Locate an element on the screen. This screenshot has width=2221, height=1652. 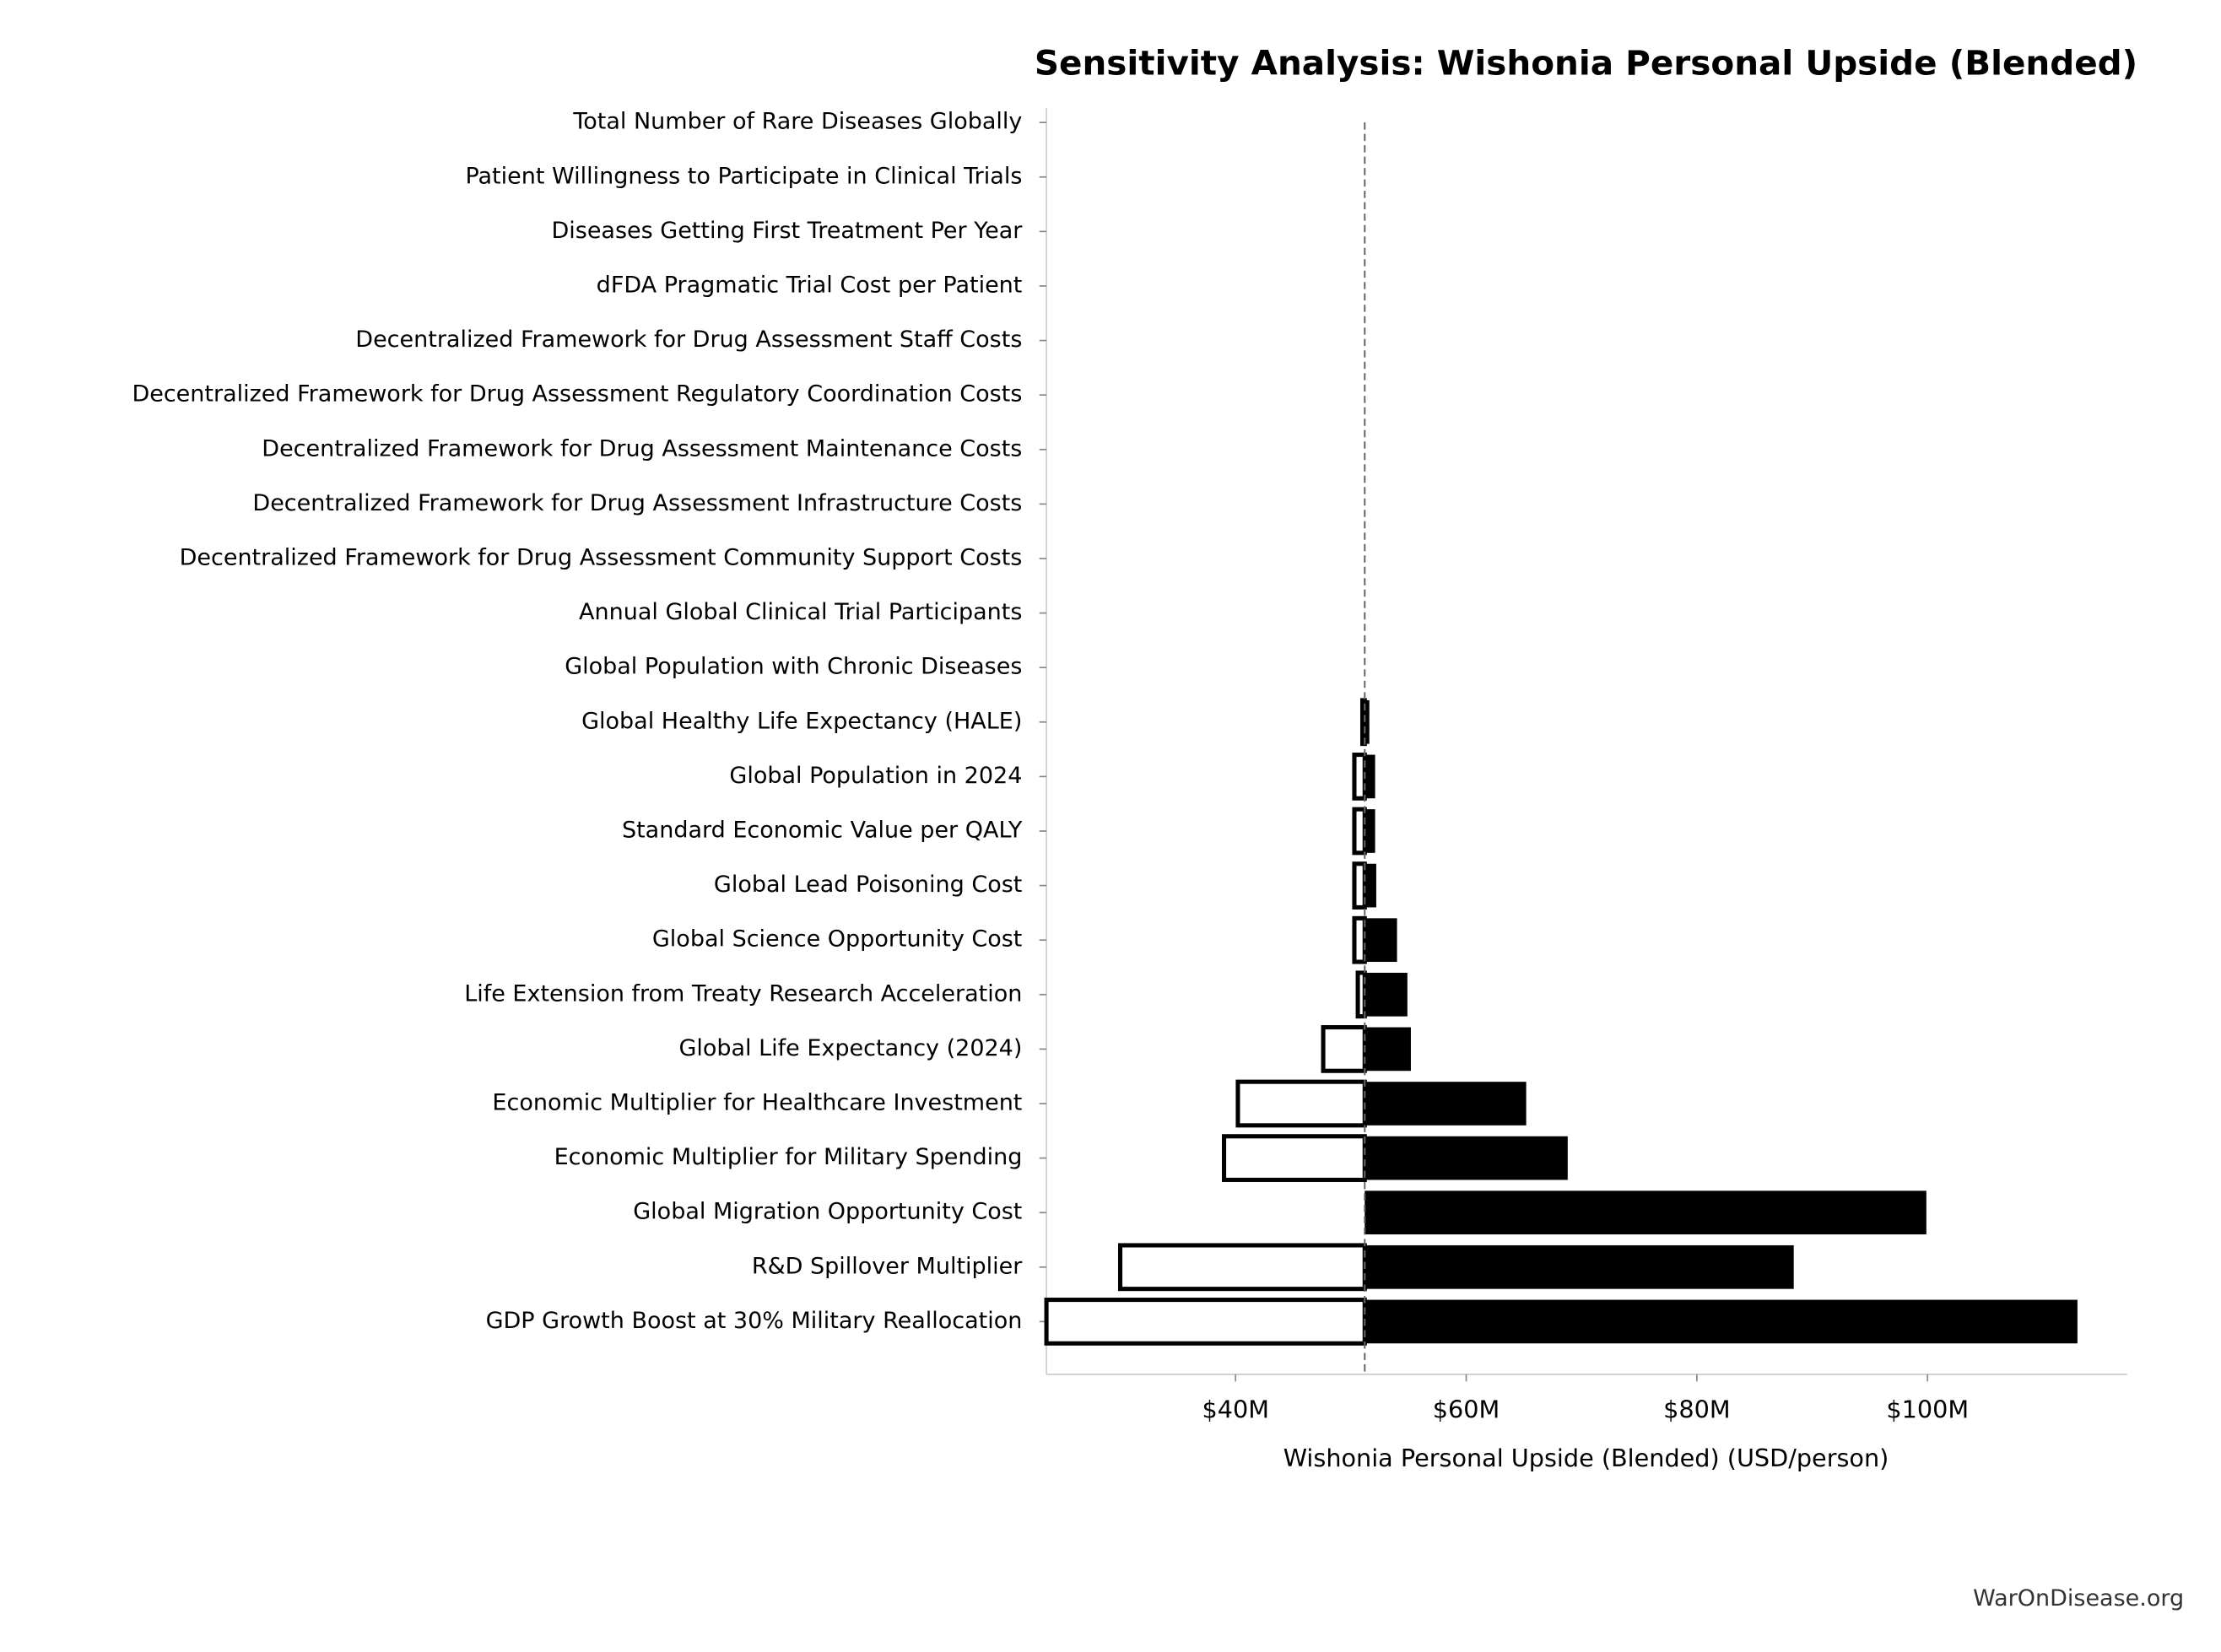
y-tick-label: Global Science Opportunity Cost is located at coordinates (837, 939).